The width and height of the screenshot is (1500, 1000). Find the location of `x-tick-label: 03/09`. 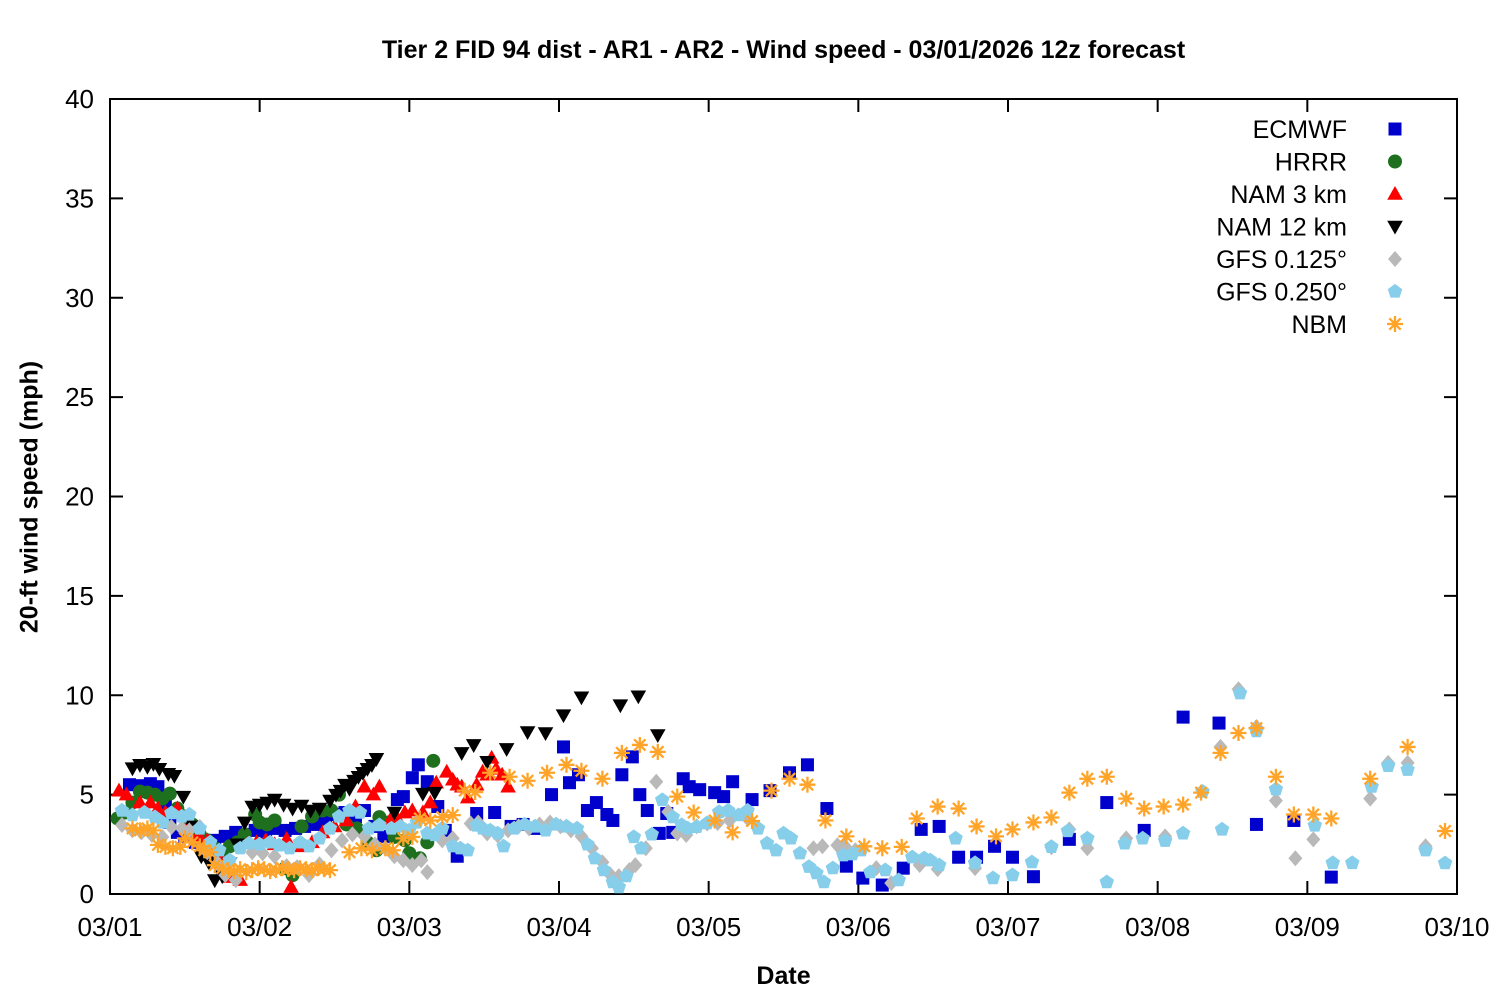

x-tick-label: 03/09 is located at coordinates (1307, 927).